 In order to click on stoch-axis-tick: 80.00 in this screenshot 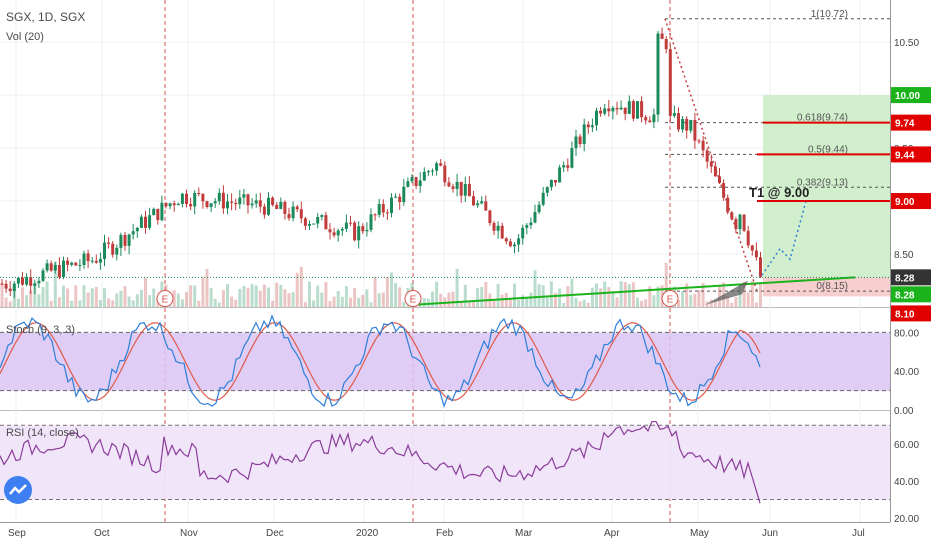, I will do `click(906, 333)`.